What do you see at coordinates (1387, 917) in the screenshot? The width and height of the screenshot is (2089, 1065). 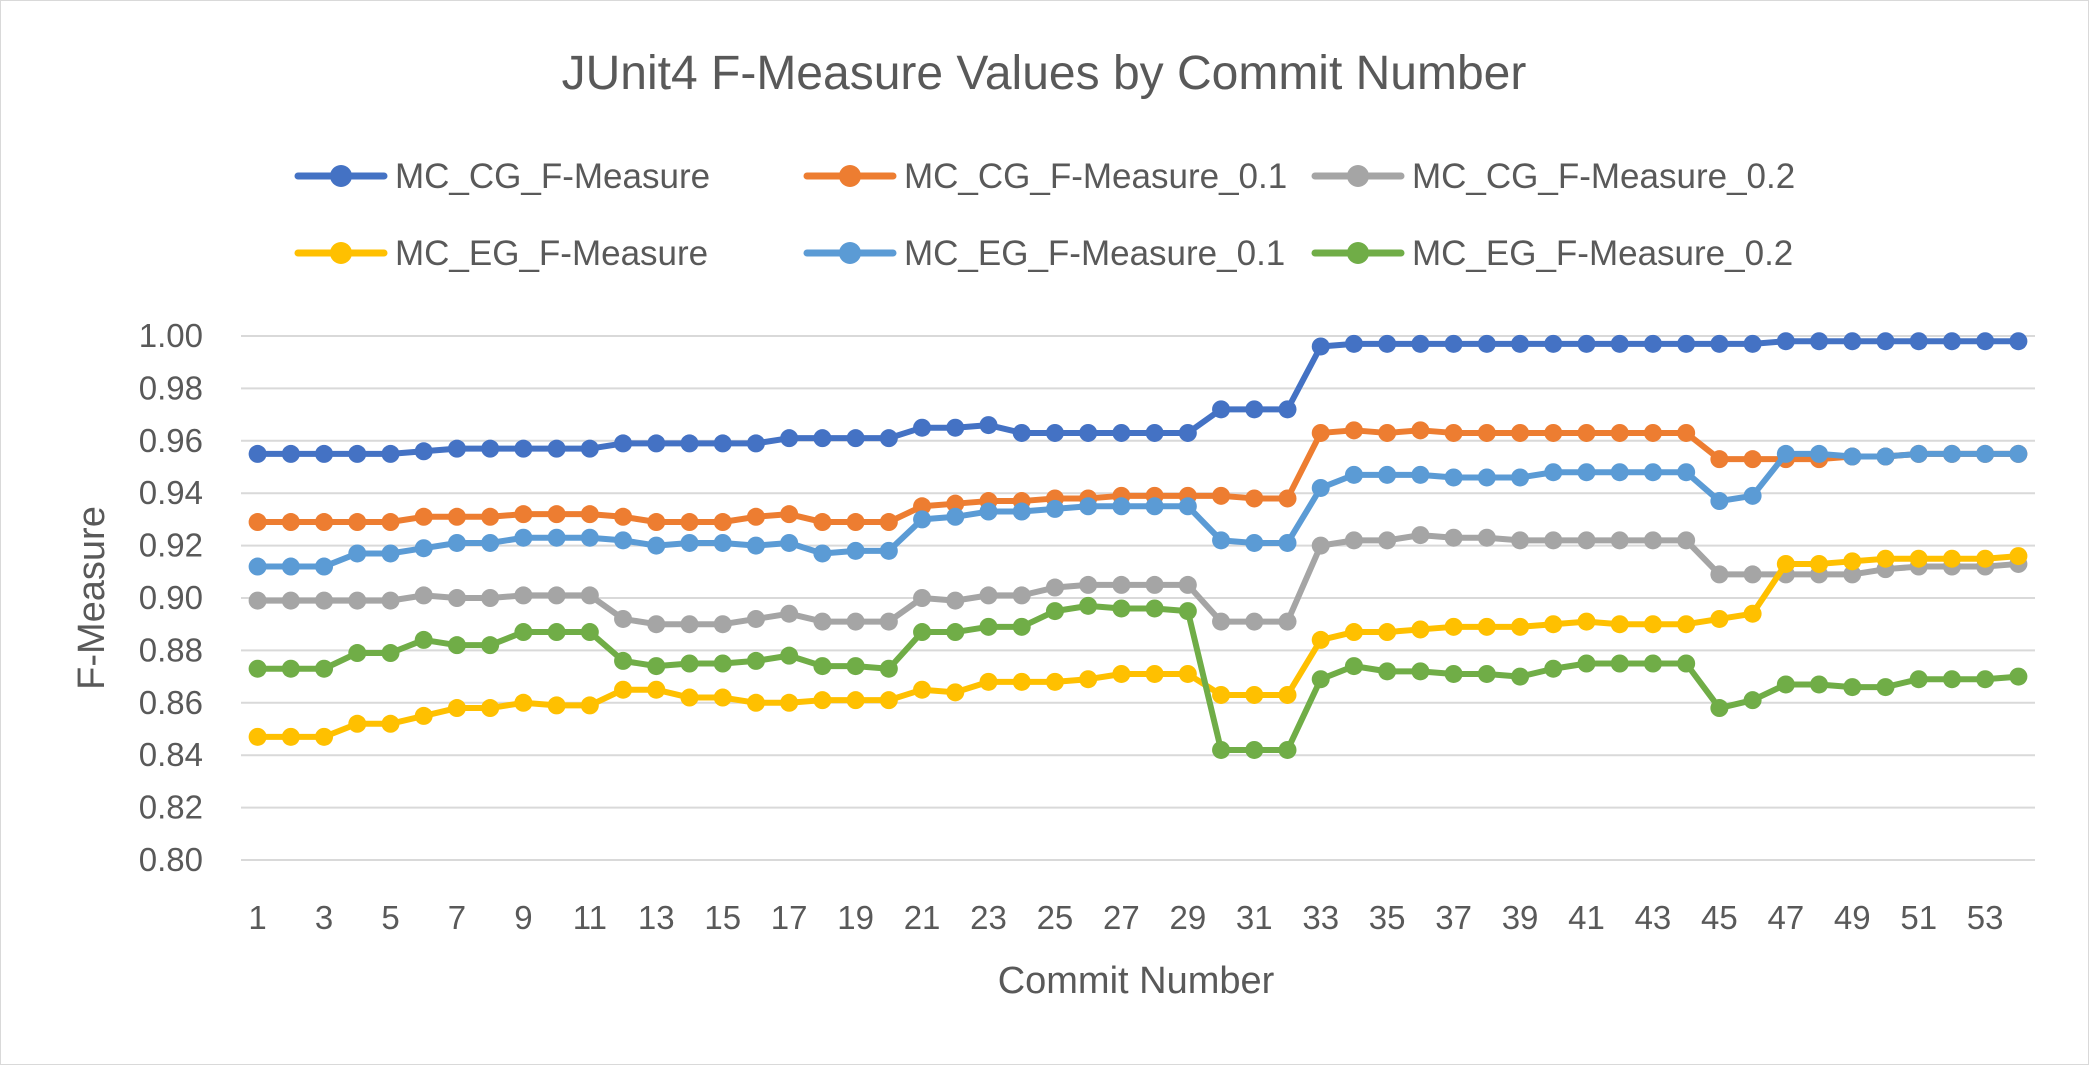 I see `x-tick-label: 35` at bounding box center [1387, 917].